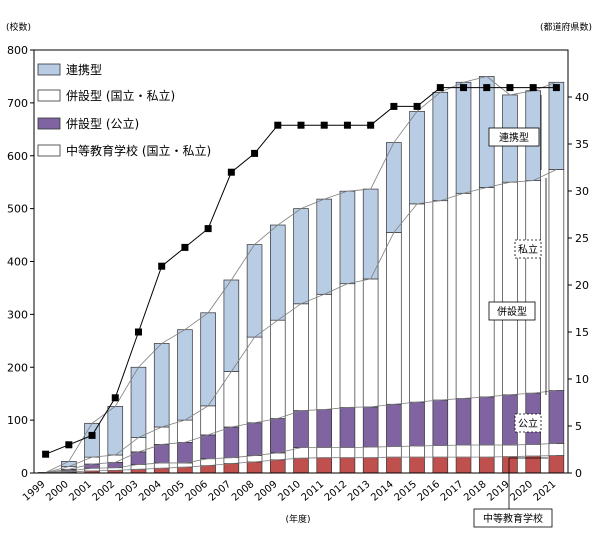 The width and height of the screenshot is (600, 538). Describe the element at coordinates (463, 465) in the screenshot. I see `bar-segment-s0-2017` at that location.